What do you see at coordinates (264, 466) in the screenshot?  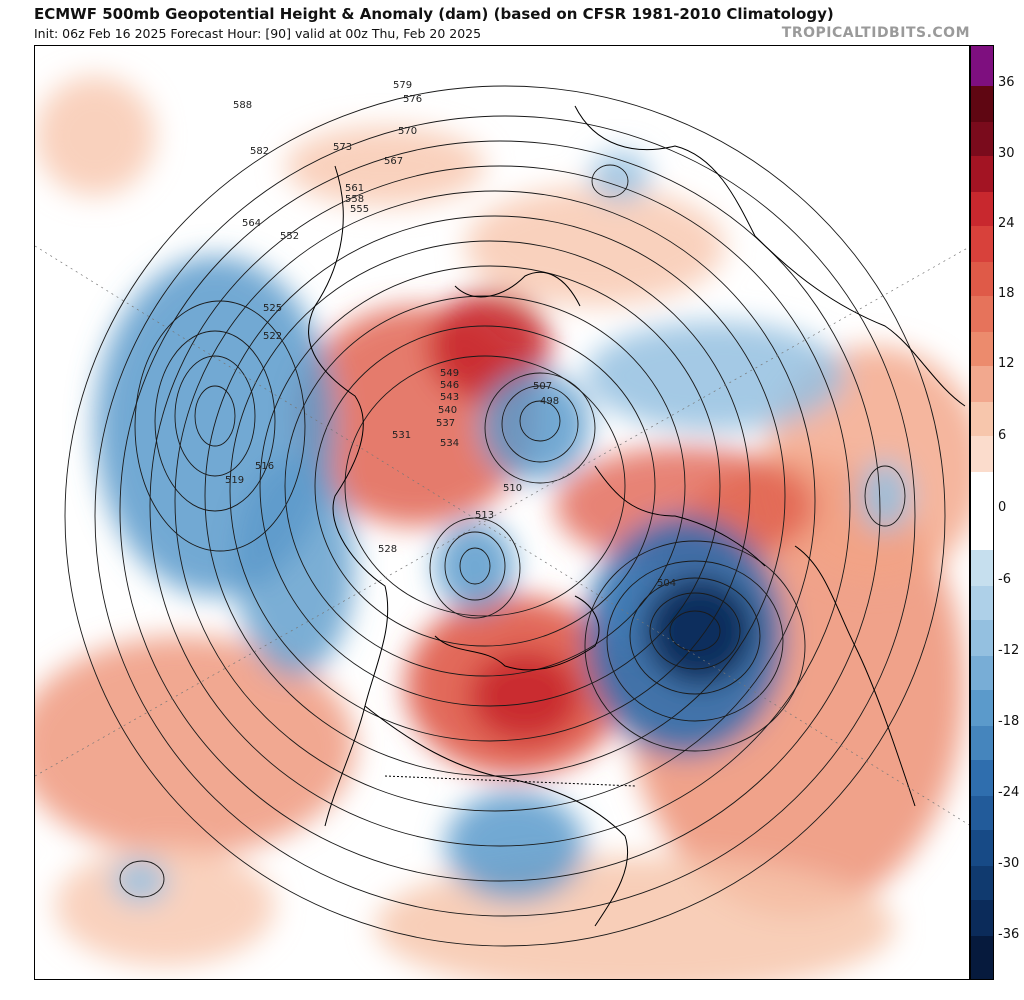 I see `contour-label: 516` at bounding box center [264, 466].